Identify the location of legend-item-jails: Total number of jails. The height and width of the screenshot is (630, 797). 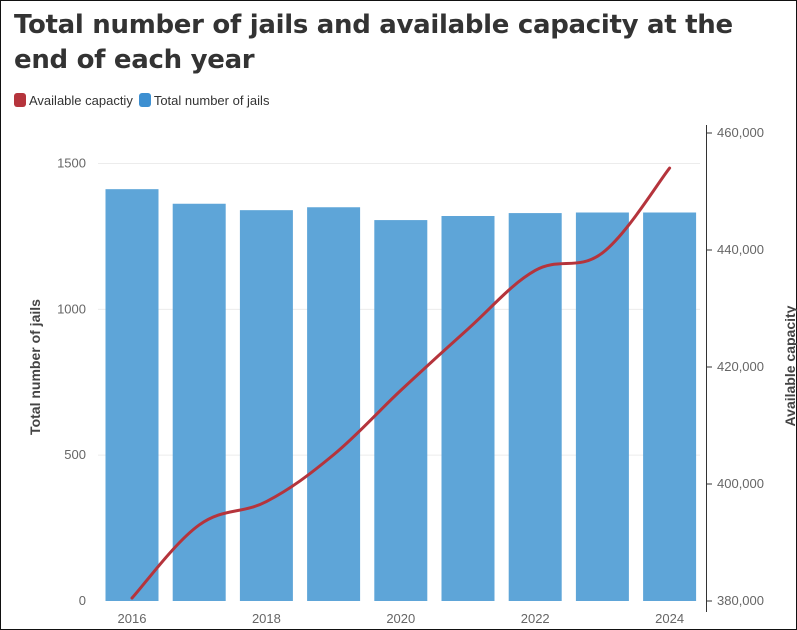
(204, 100).